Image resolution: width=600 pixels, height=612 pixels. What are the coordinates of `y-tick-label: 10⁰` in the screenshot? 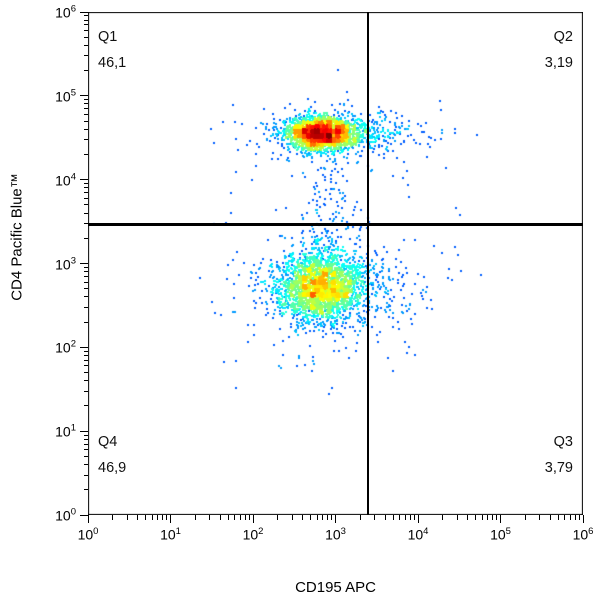 It's located at (65, 515).